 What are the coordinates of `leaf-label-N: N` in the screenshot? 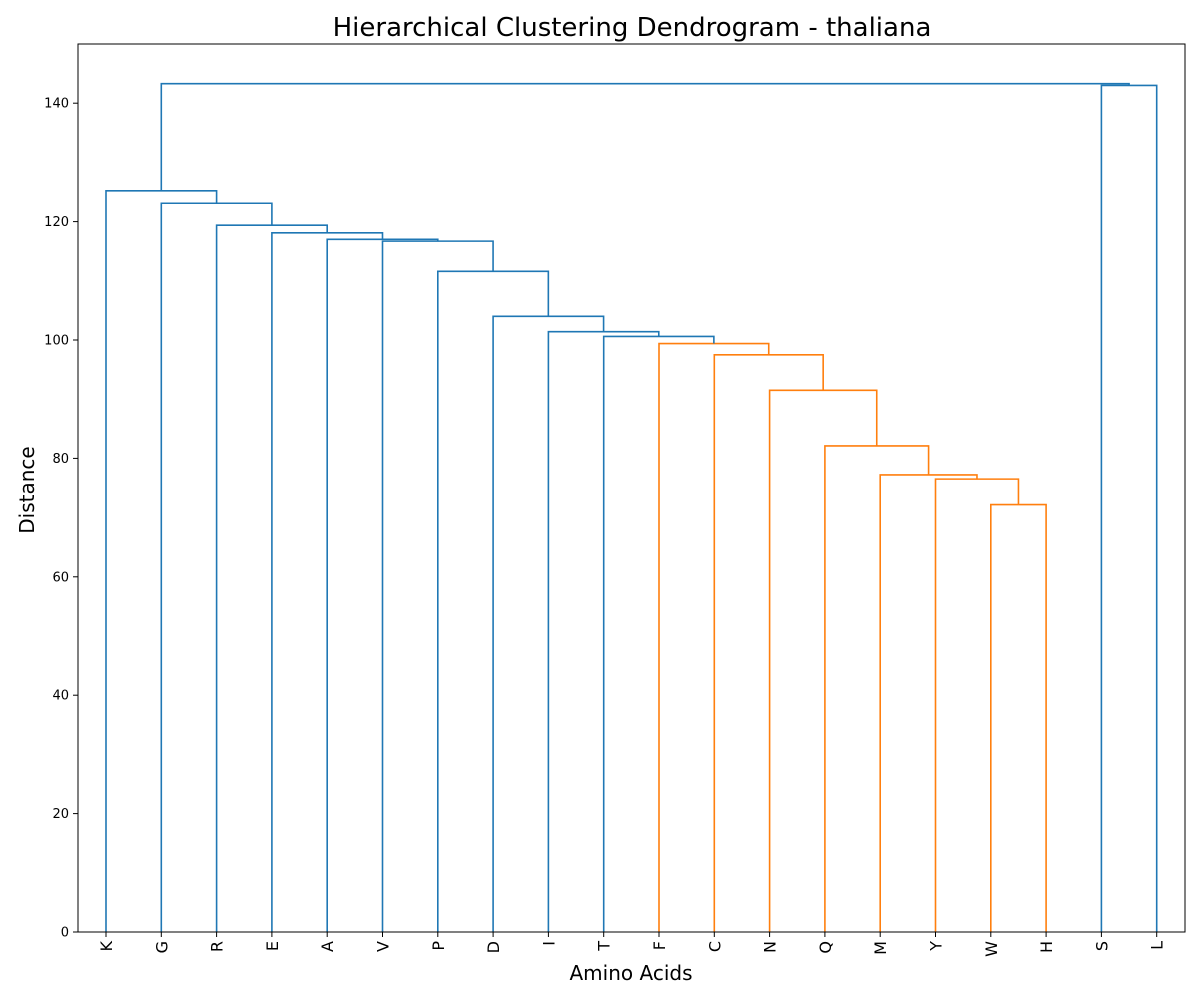 It's located at (770, 947).